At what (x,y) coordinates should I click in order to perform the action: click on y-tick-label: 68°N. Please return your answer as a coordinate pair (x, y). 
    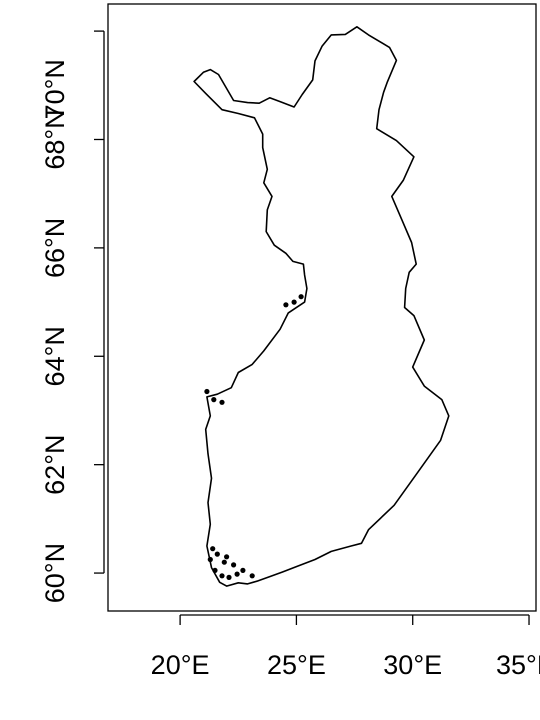
    Looking at the image, I should click on (55, 139).